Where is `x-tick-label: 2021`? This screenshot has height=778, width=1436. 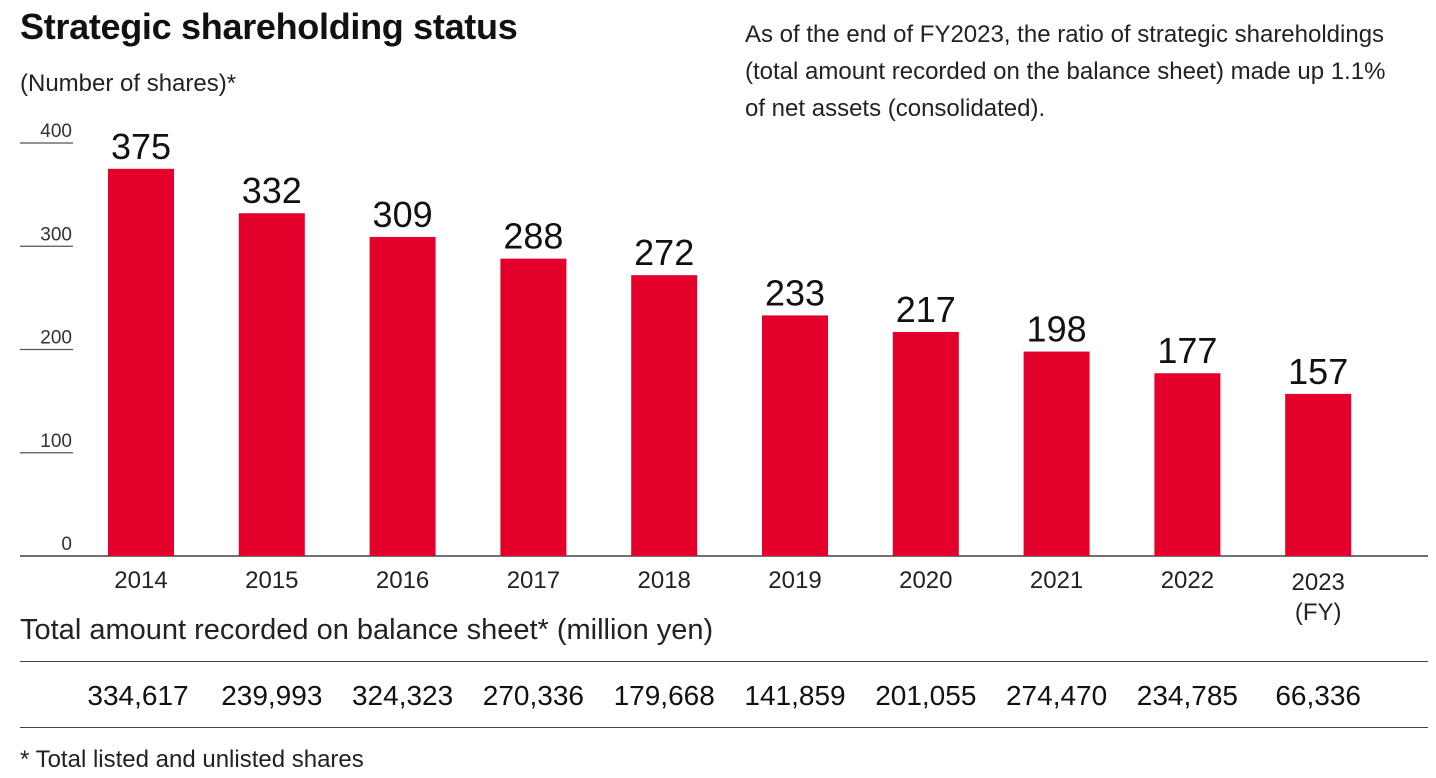 x-tick-label: 2021 is located at coordinates (1056, 580).